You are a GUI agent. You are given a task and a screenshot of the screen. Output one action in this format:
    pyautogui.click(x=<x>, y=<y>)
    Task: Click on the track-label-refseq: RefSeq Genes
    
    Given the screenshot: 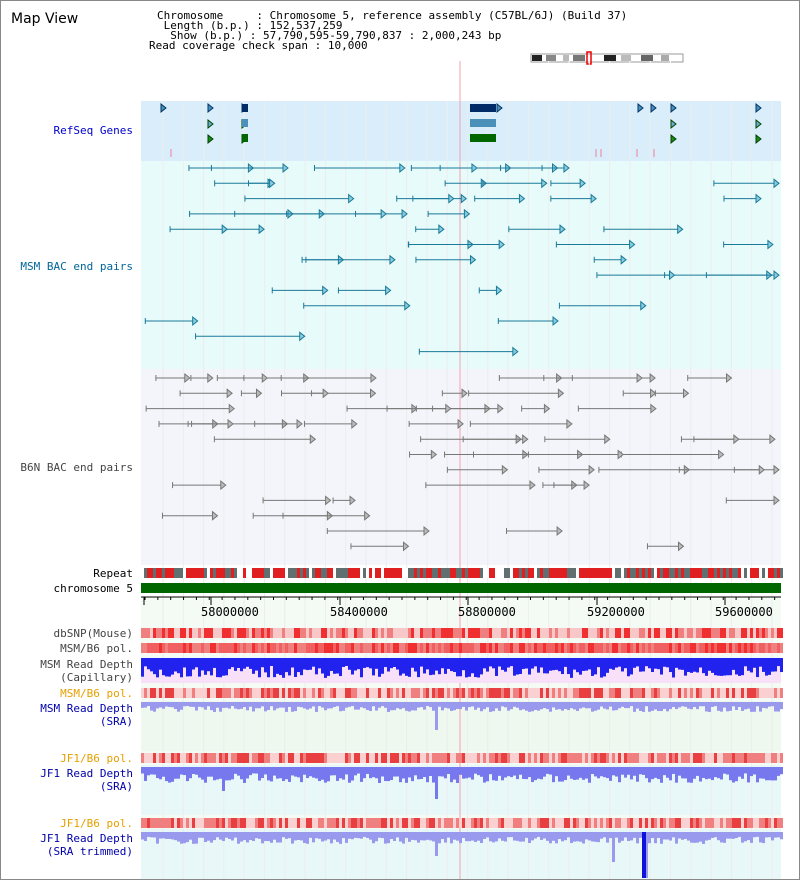 What is the action you would take?
    pyautogui.click(x=93, y=130)
    